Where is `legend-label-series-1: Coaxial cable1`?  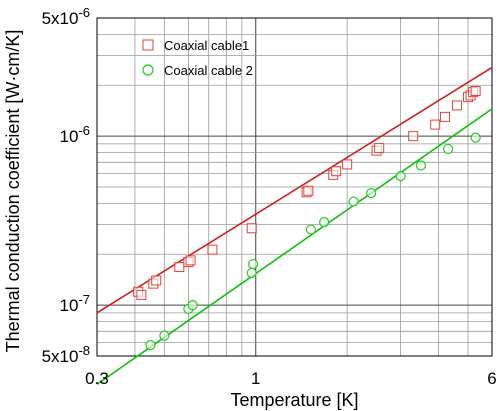 legend-label-series-1: Coaxial cable1 is located at coordinates (206, 45).